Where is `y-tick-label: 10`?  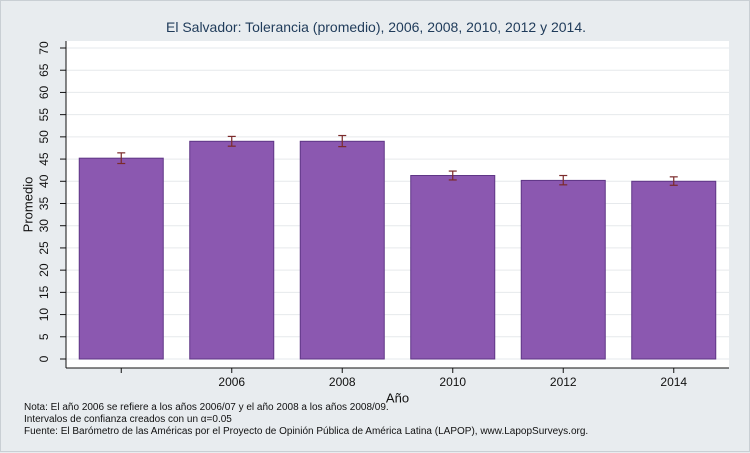
y-tick-label: 10 is located at coordinates (44, 315).